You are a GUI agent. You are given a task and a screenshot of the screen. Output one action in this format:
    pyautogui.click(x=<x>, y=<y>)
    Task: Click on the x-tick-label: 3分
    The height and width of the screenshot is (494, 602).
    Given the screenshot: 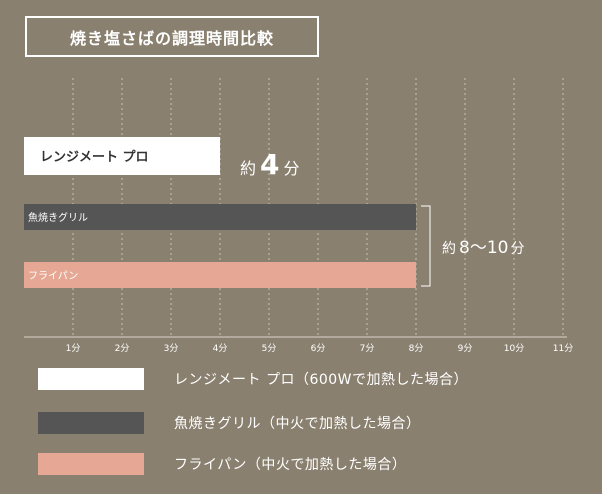 What is the action you would take?
    pyautogui.click(x=171, y=348)
    